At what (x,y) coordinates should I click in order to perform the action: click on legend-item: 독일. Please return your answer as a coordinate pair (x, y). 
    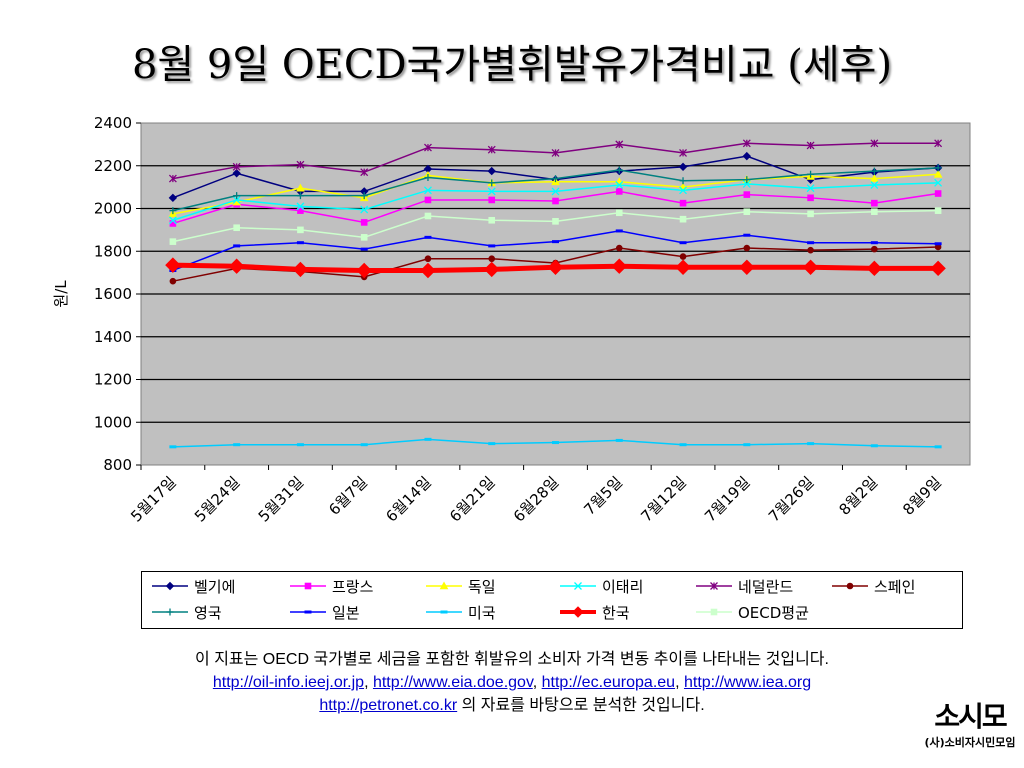
    Looking at the image, I should click on (460, 586).